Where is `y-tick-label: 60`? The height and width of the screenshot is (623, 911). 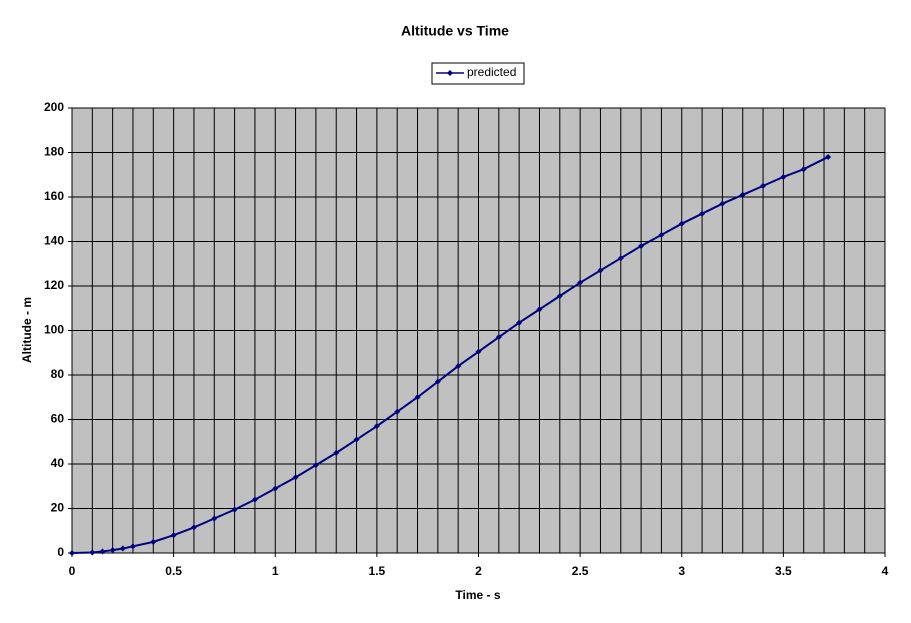
y-tick-label: 60 is located at coordinates (58, 419).